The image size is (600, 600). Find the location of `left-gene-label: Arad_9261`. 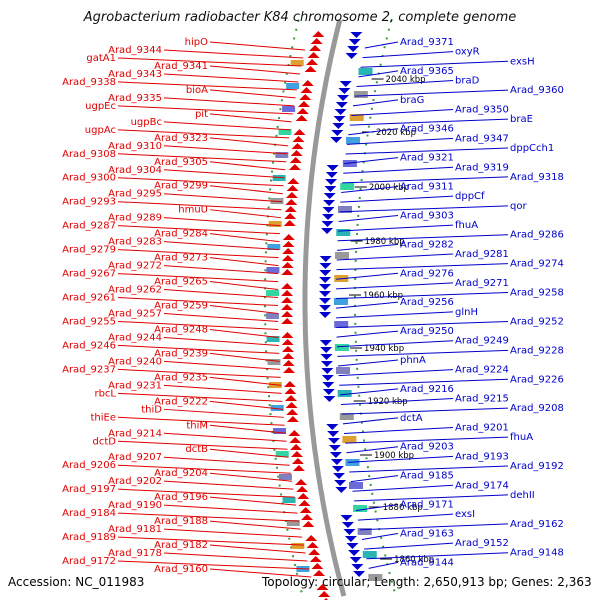

left-gene-label: Arad_9261 is located at coordinates (89, 298).